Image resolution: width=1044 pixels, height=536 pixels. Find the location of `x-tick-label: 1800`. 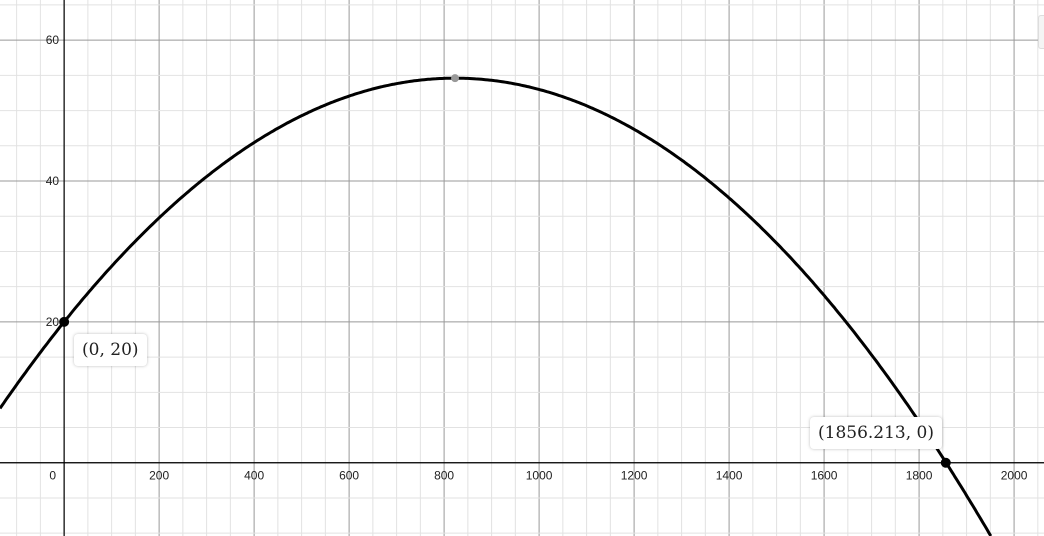

x-tick-label: 1800 is located at coordinates (919, 476).